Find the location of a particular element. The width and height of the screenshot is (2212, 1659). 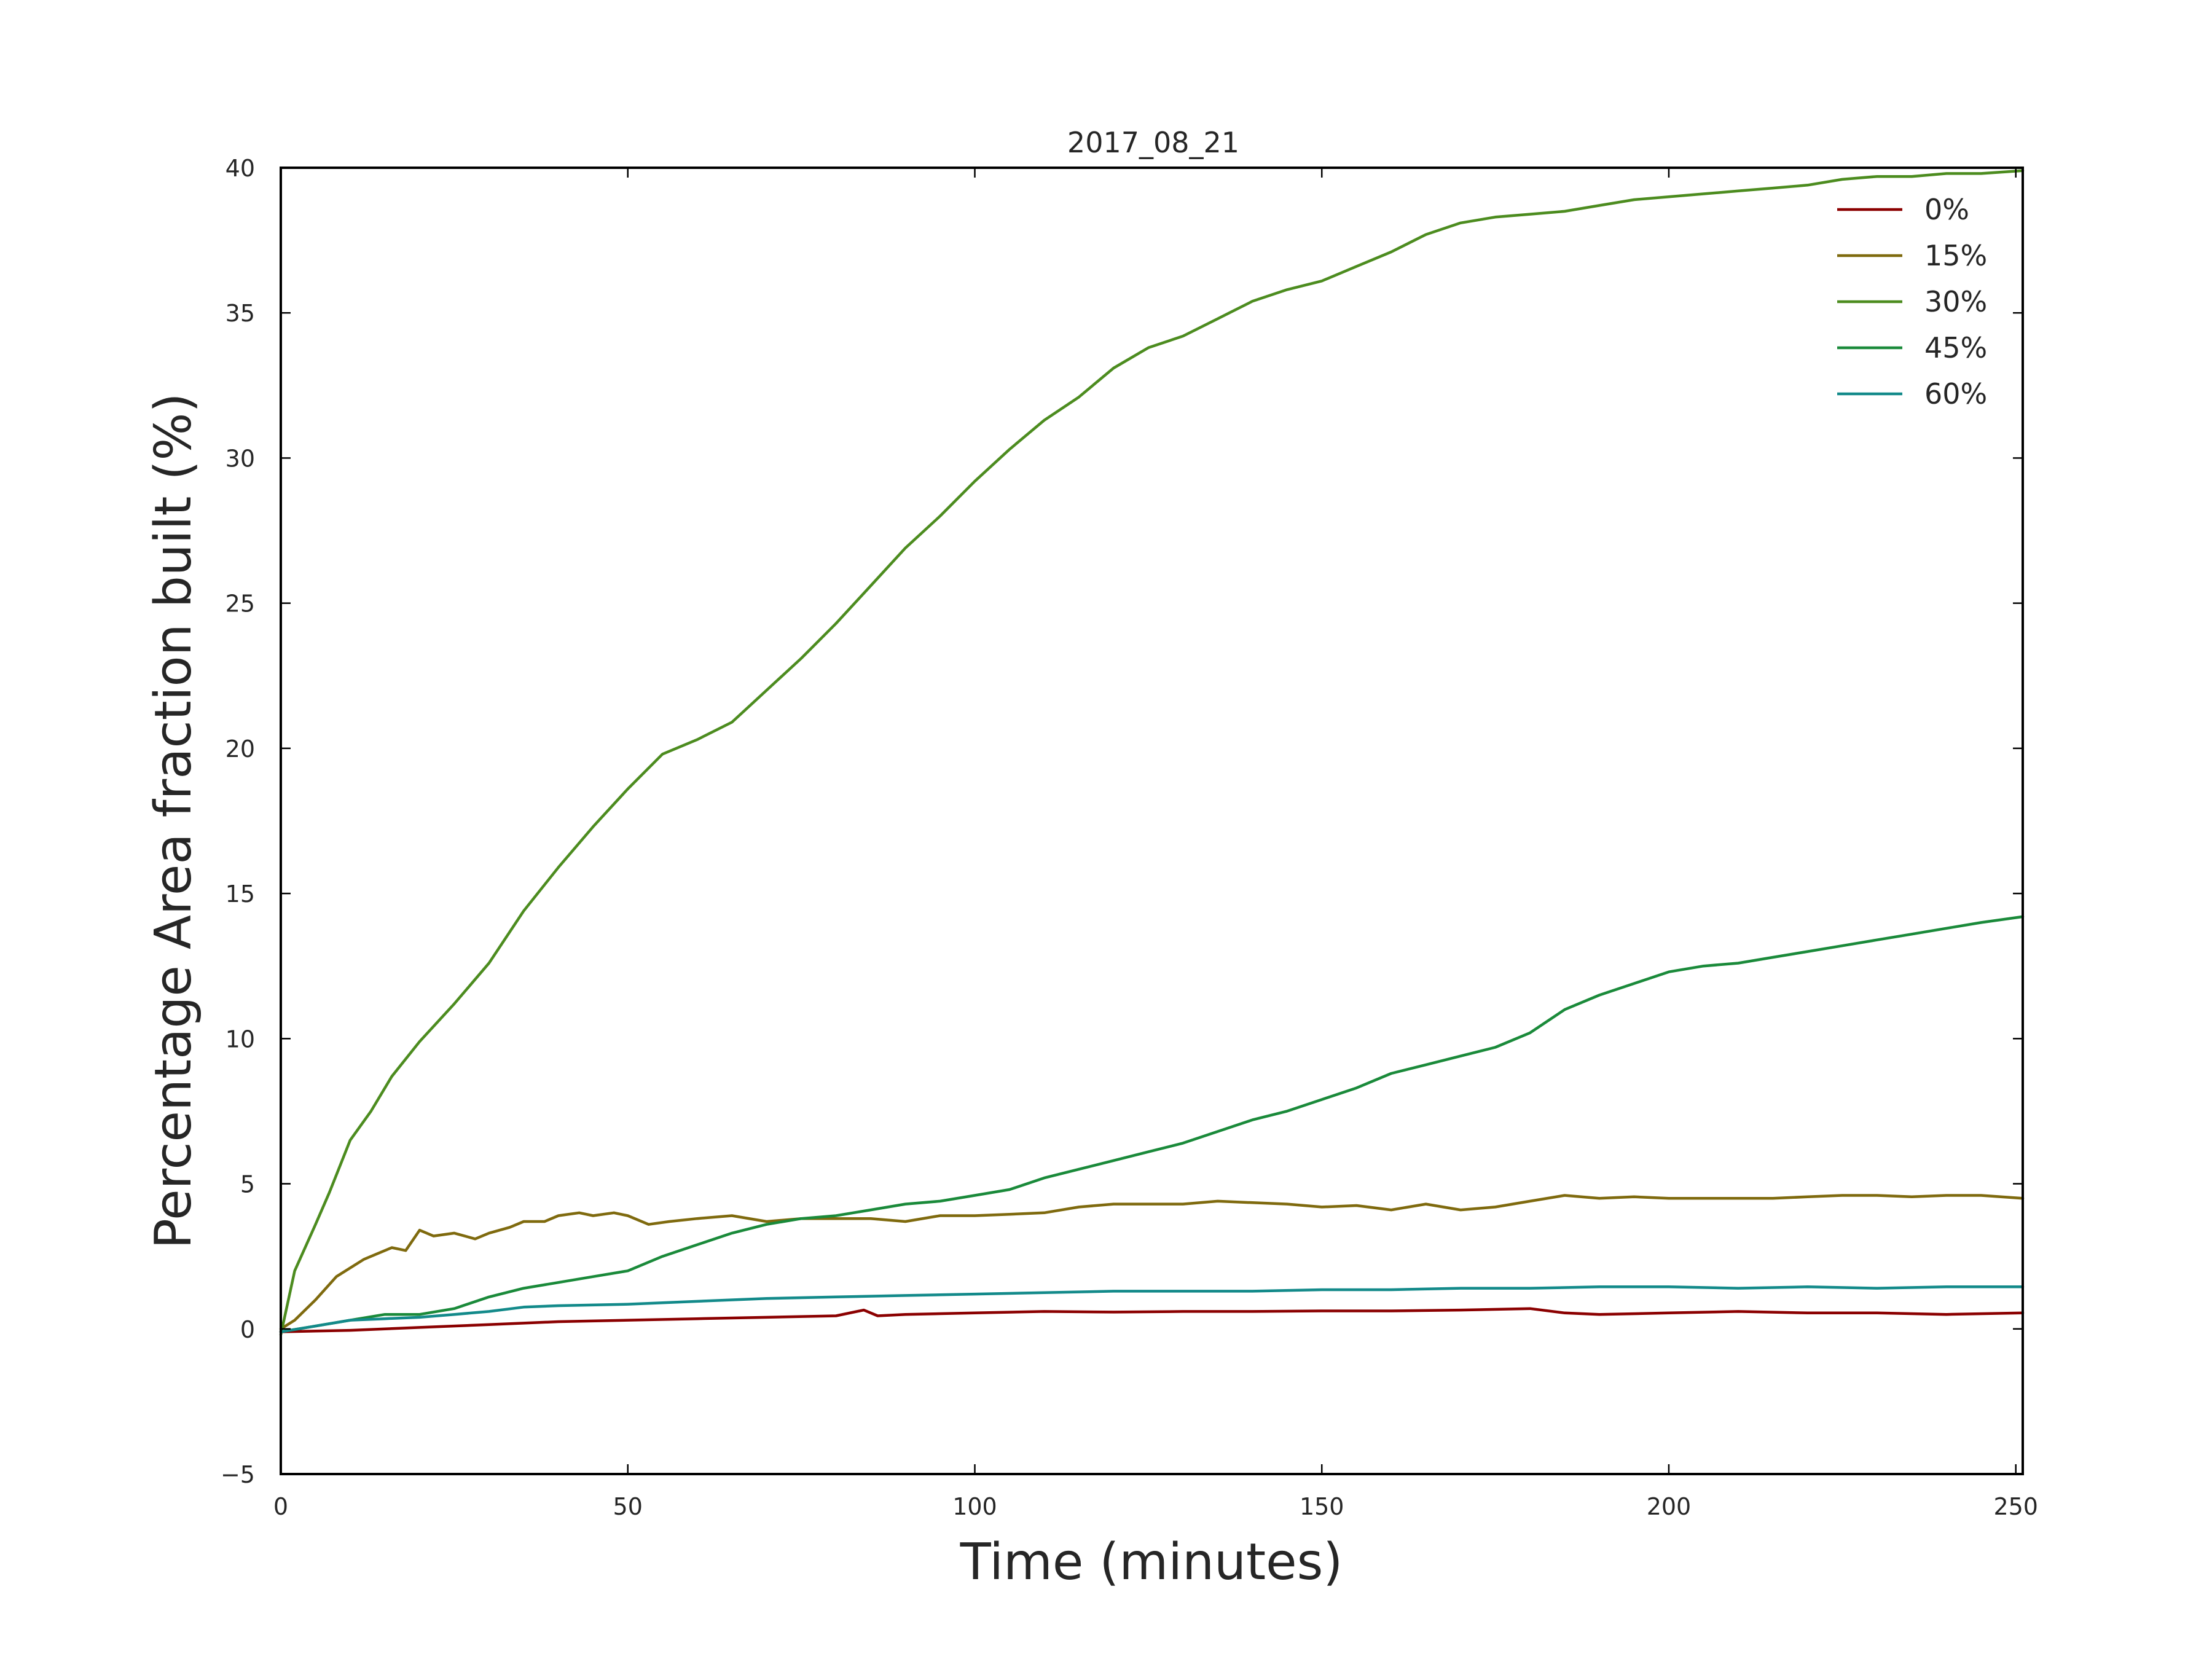

x-tick-label: 100 is located at coordinates (974, 1506).